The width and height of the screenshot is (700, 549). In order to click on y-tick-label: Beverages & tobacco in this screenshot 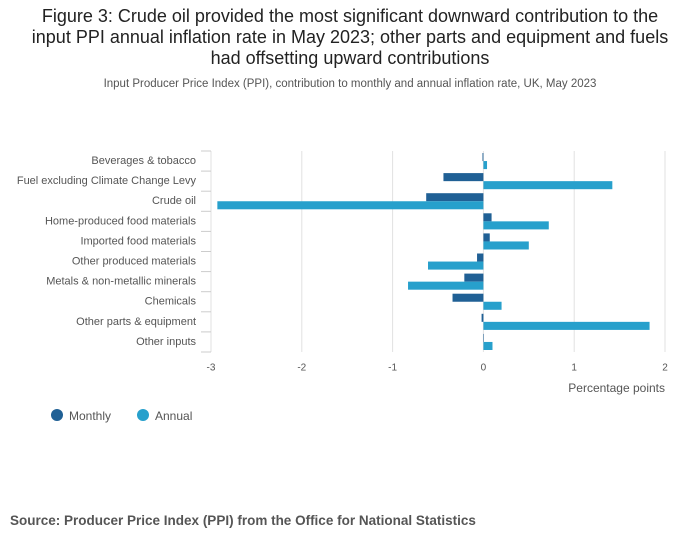, I will do `click(143, 161)`.